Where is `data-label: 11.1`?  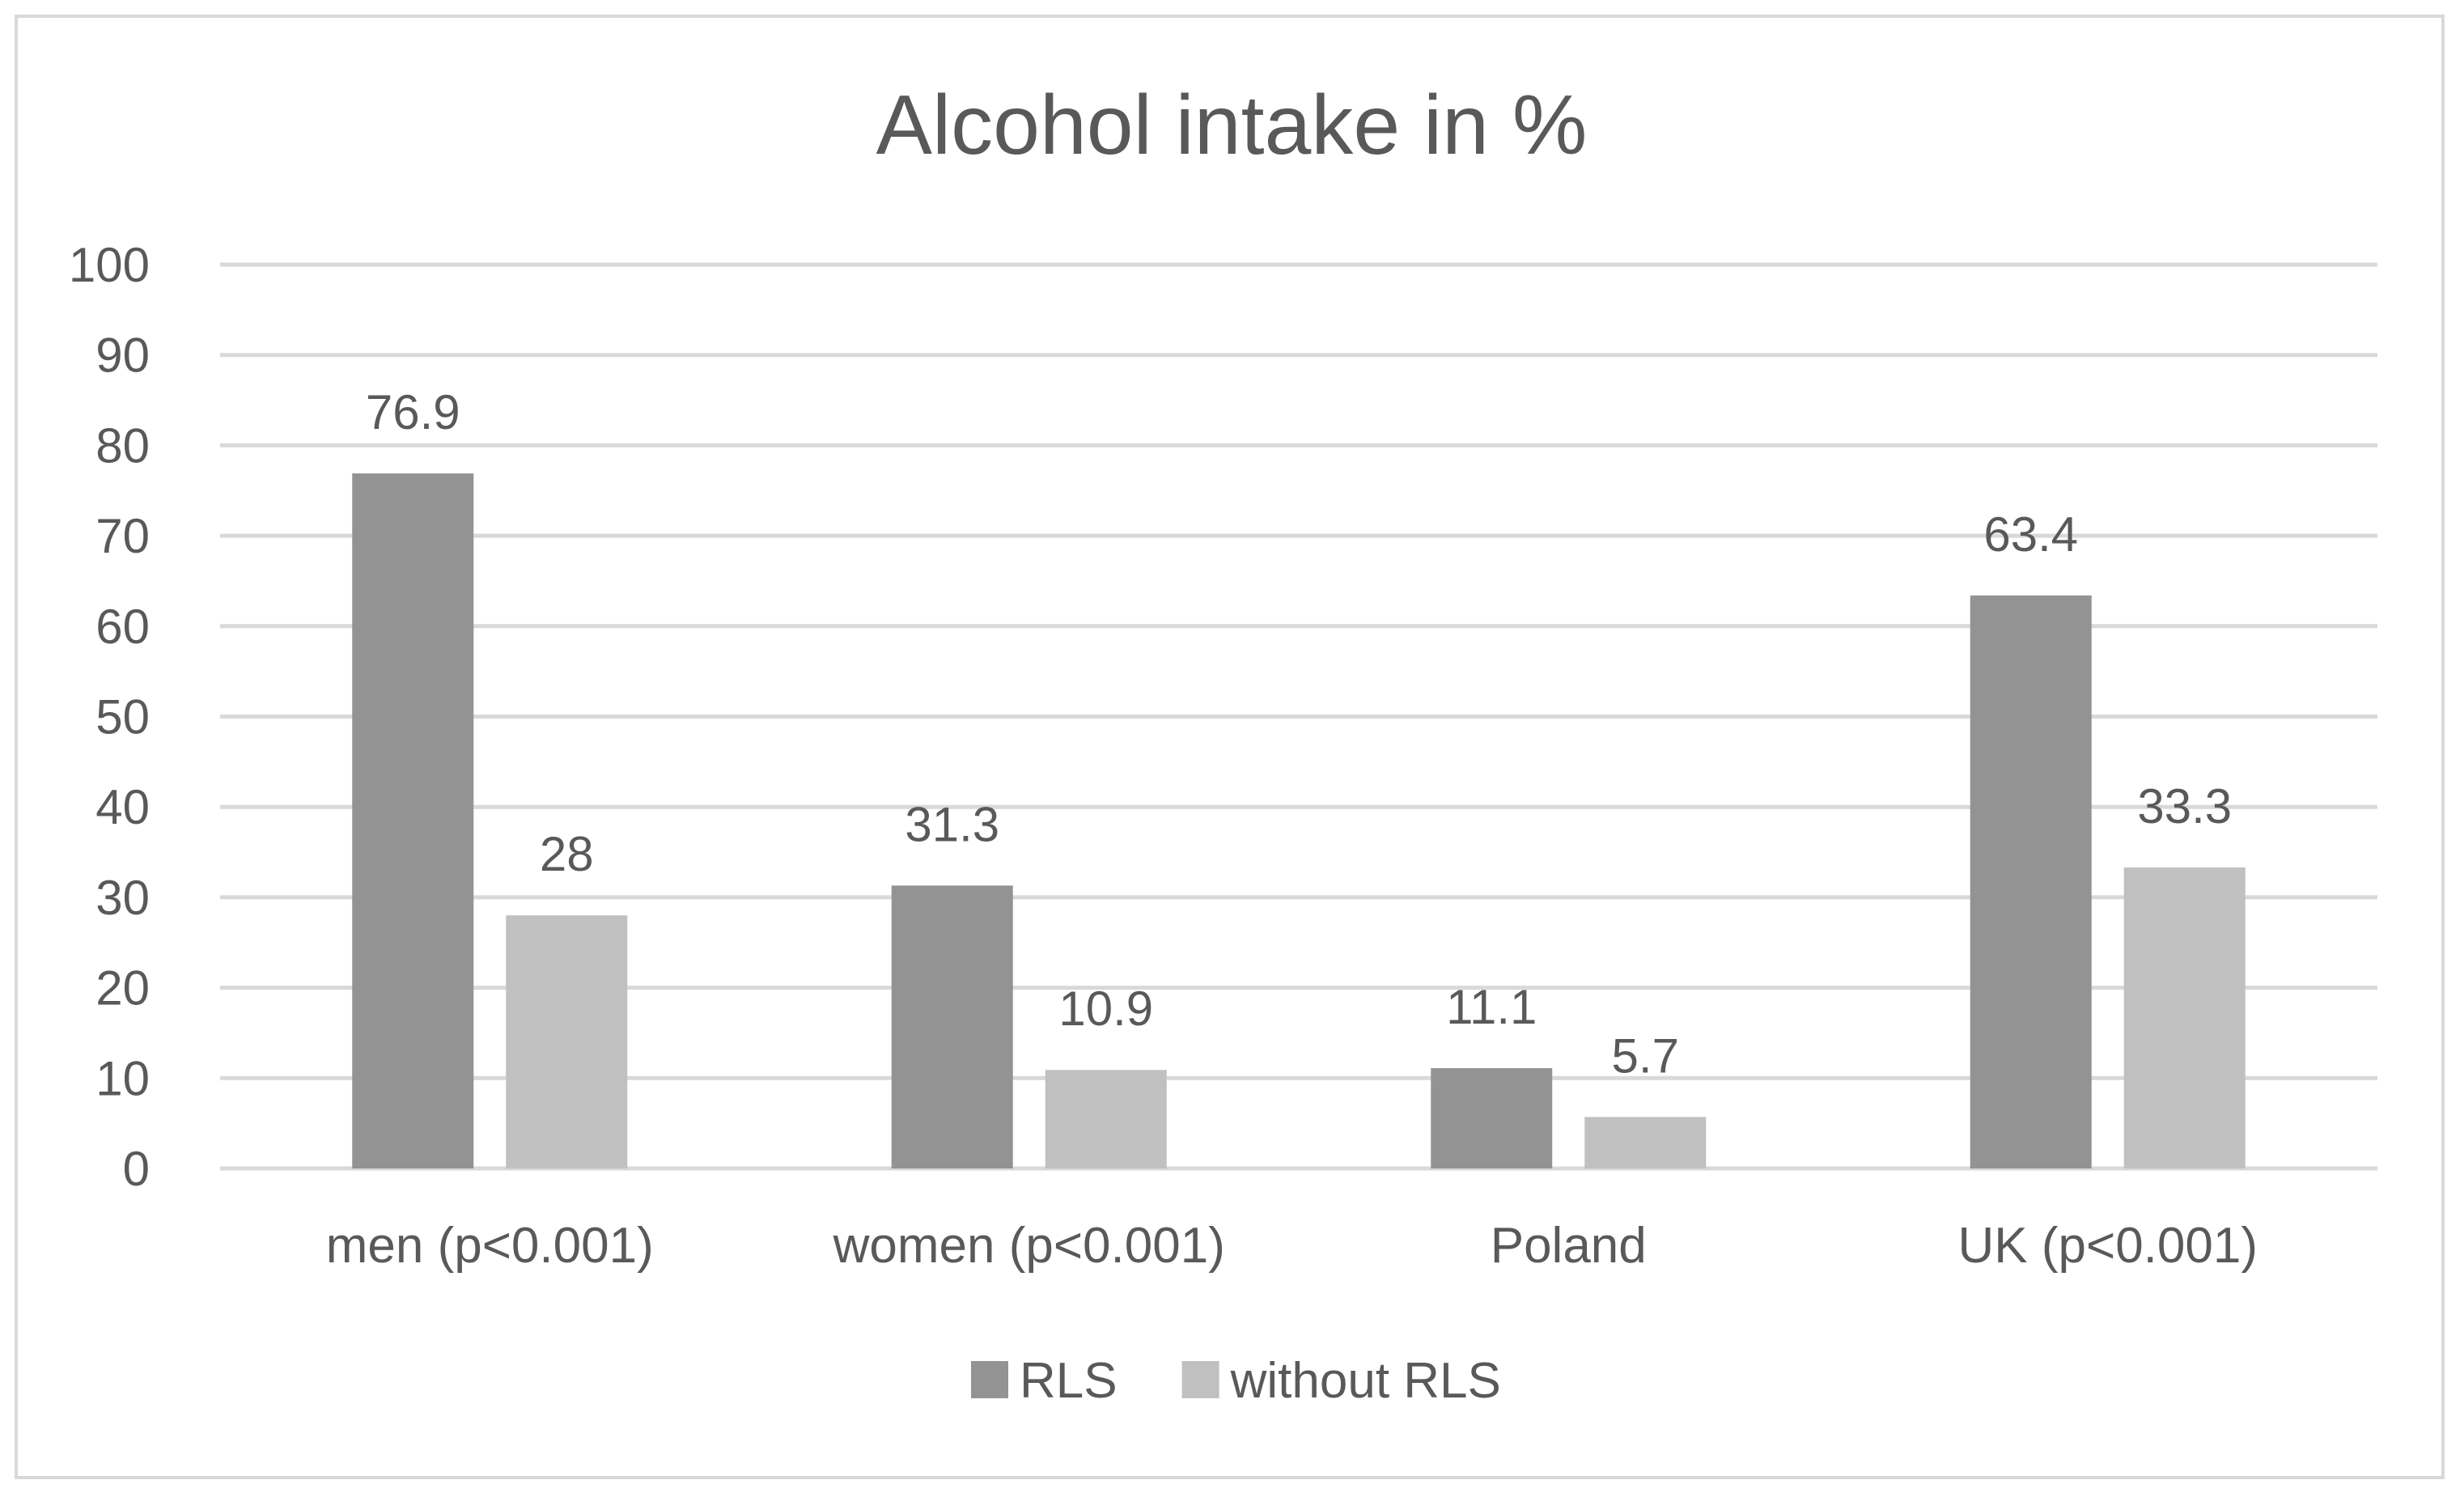
data-label: 11.1 is located at coordinates (1491, 1007).